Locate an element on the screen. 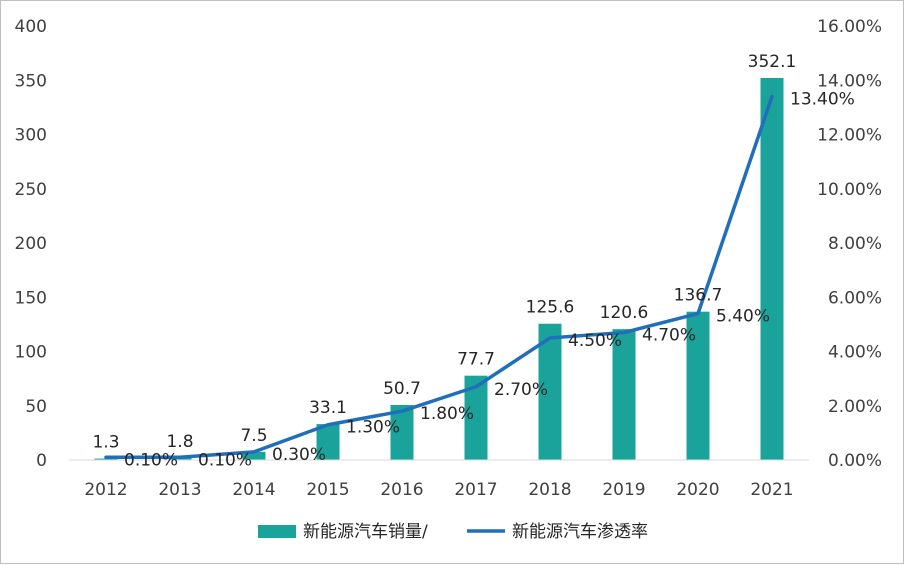  x-tick: 2014 is located at coordinates (253, 490).